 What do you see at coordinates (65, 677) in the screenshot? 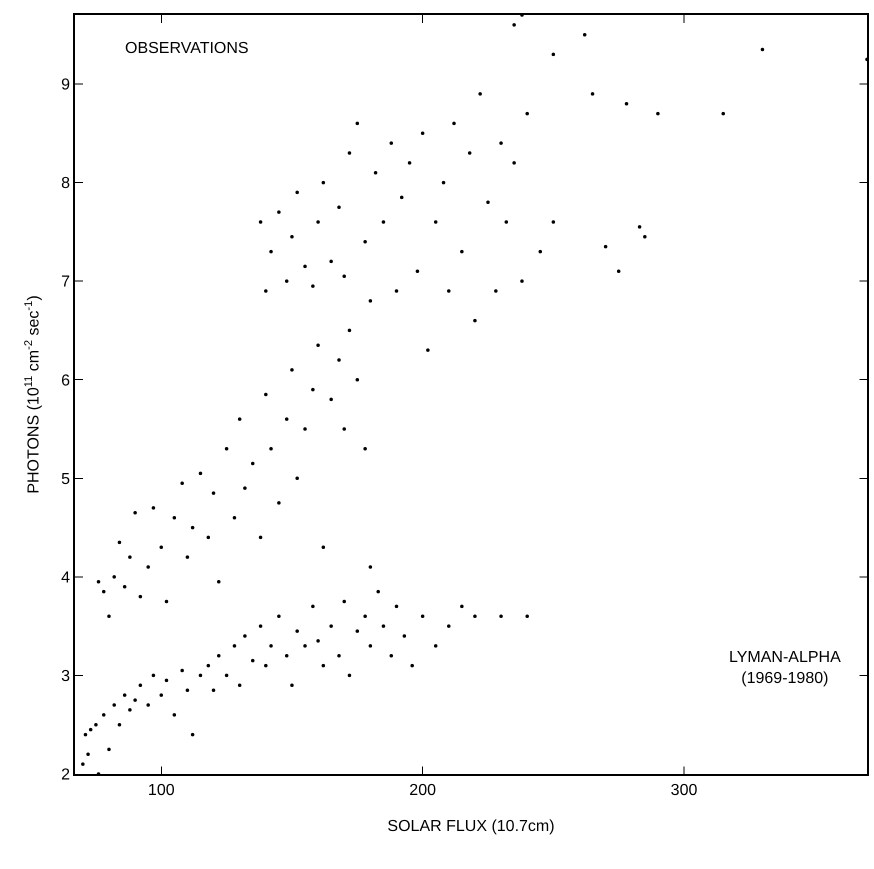
I see `y-tick-label: 3` at bounding box center [65, 677].